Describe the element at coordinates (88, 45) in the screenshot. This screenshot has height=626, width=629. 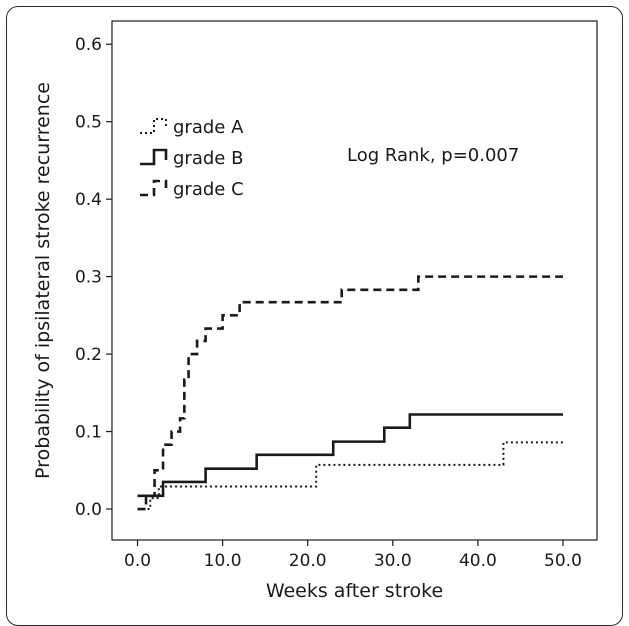
I see `y-tick-label: 0.6` at that location.